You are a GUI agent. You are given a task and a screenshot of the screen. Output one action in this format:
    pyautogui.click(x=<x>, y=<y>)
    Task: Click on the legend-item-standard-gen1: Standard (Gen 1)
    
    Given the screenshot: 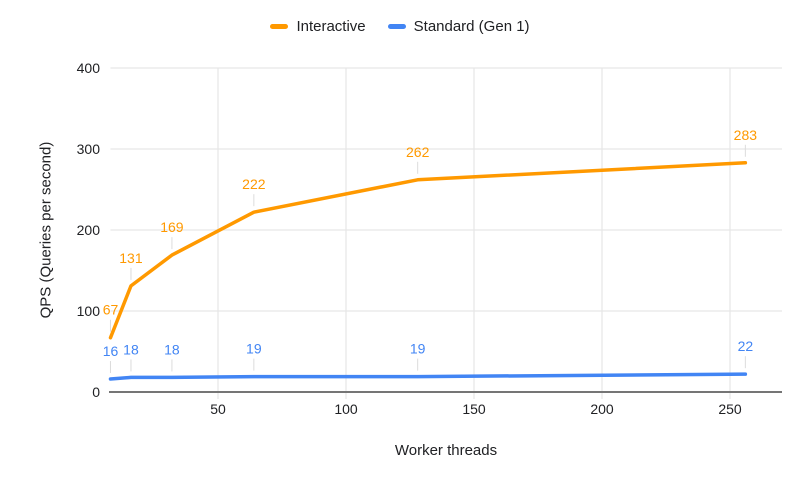 What is the action you would take?
    pyautogui.click(x=458, y=26)
    